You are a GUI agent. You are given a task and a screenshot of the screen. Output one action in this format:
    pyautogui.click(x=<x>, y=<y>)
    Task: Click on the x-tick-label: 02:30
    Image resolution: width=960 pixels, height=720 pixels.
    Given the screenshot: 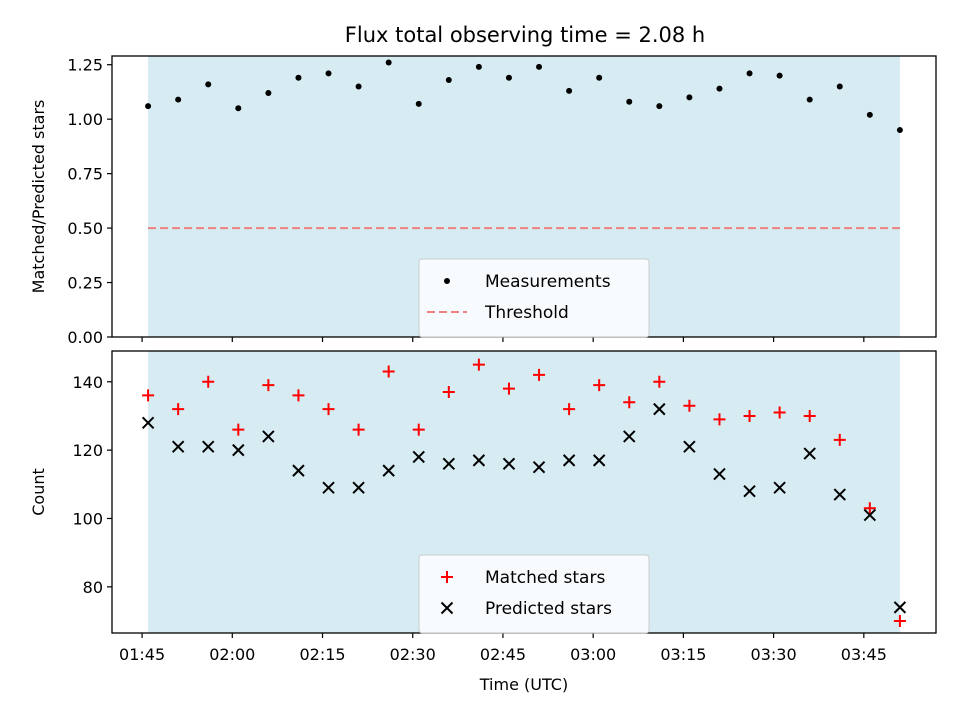 What is the action you would take?
    pyautogui.click(x=413, y=654)
    